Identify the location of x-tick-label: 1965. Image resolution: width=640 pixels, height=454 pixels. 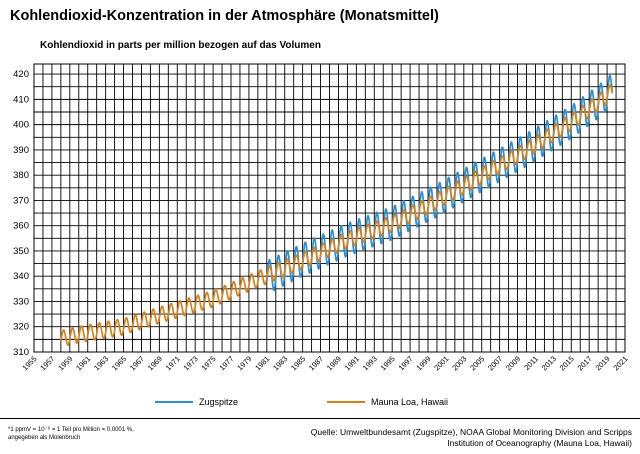
(119, 363).